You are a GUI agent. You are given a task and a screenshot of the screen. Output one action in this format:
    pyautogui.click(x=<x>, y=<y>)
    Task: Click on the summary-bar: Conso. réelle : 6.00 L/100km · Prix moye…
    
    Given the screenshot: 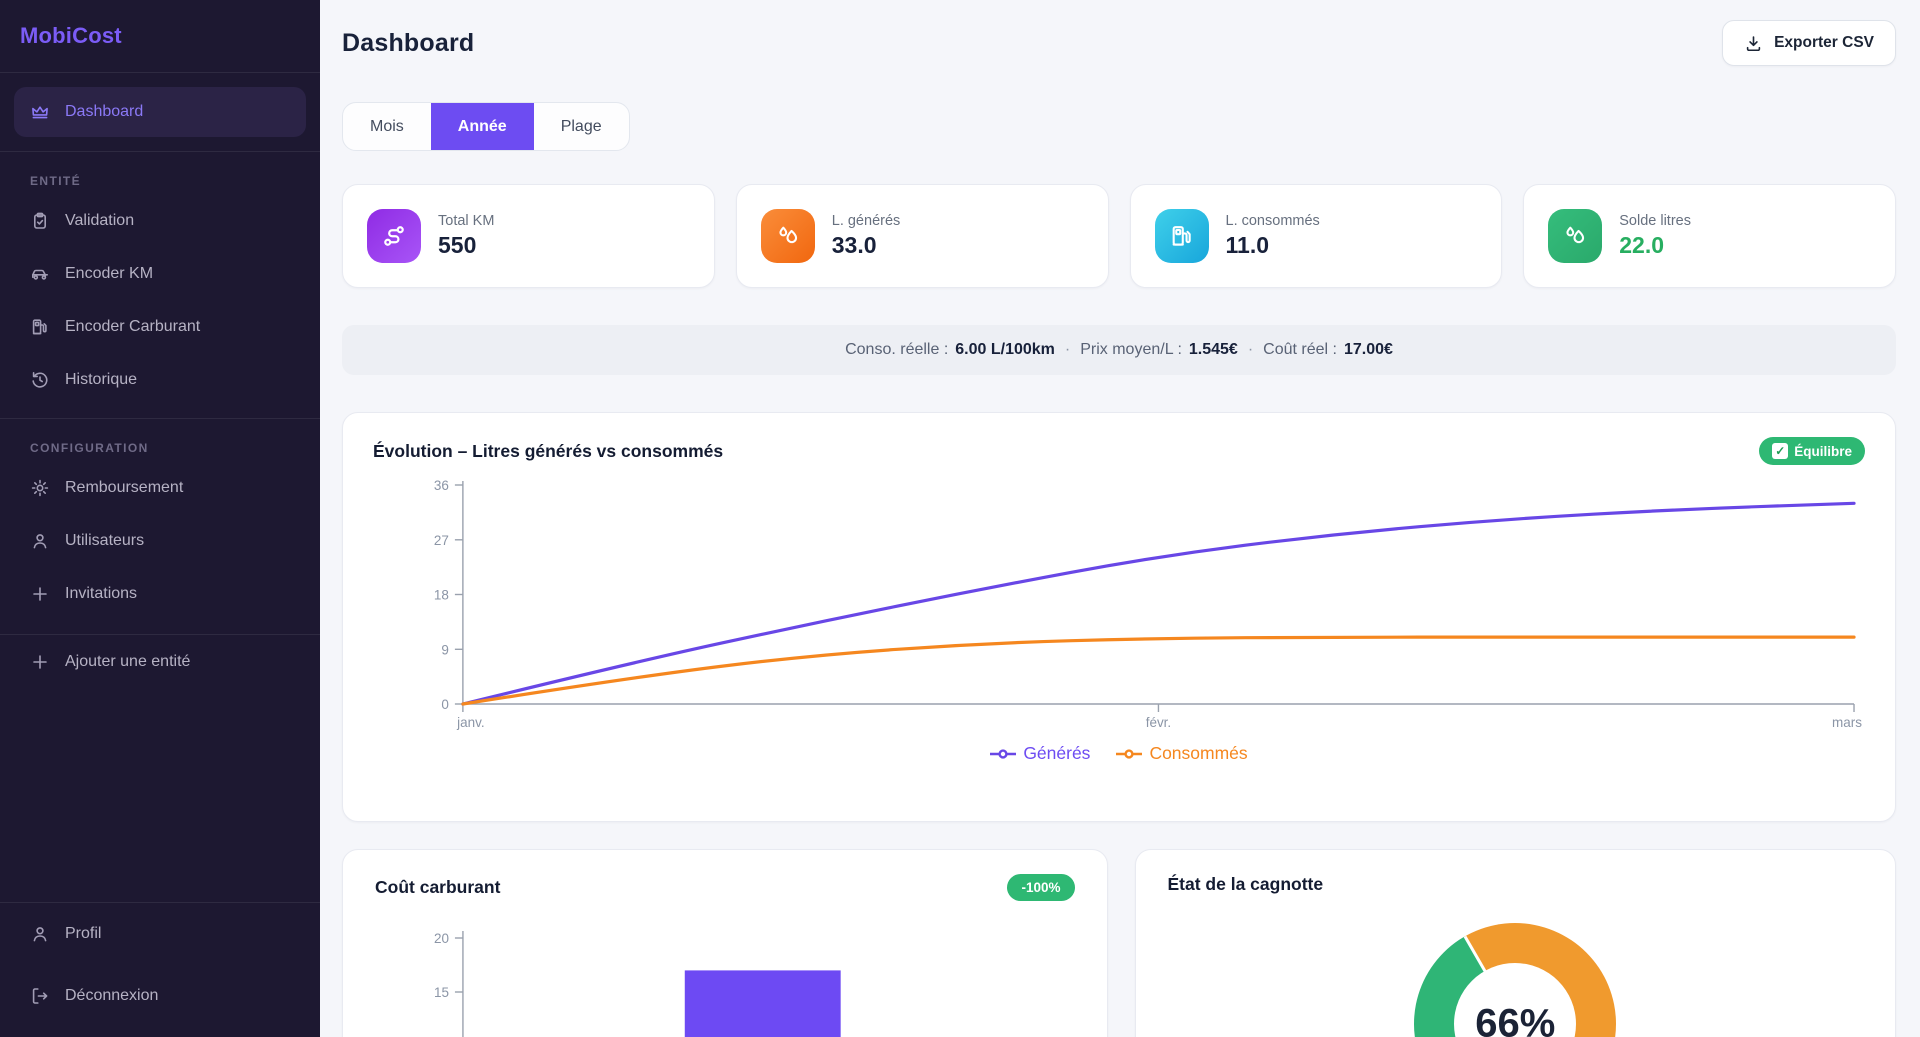 What is the action you would take?
    pyautogui.click(x=1119, y=350)
    